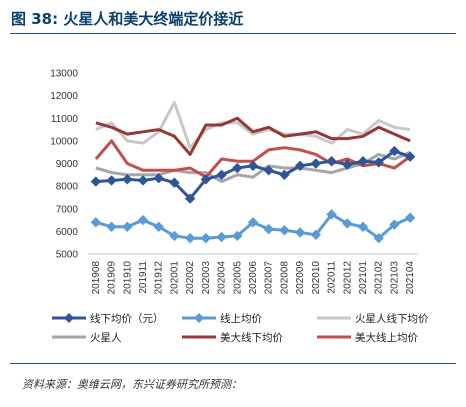  I want to click on y-tick-label: 5000, so click(67, 255).